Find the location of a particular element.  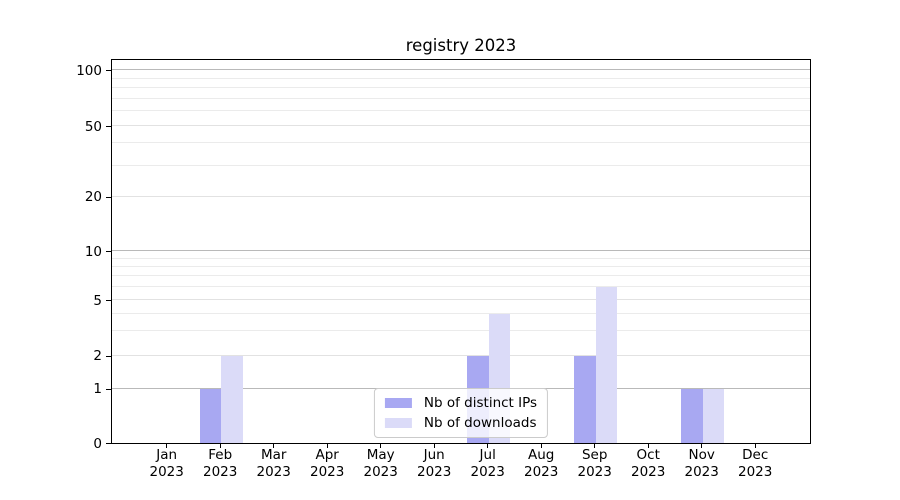

bar-sep-downloads is located at coordinates (606, 365).